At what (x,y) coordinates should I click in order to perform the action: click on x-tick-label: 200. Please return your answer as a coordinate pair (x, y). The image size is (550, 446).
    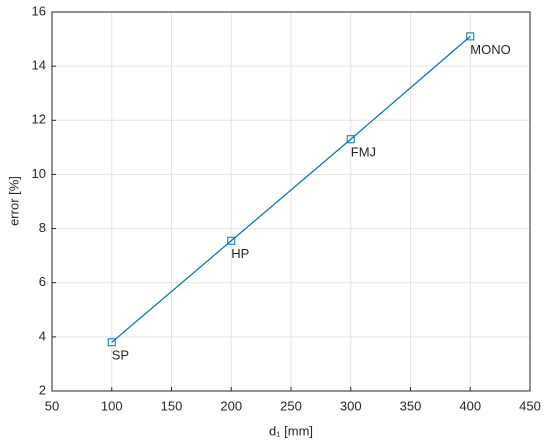
    Looking at the image, I should click on (231, 405).